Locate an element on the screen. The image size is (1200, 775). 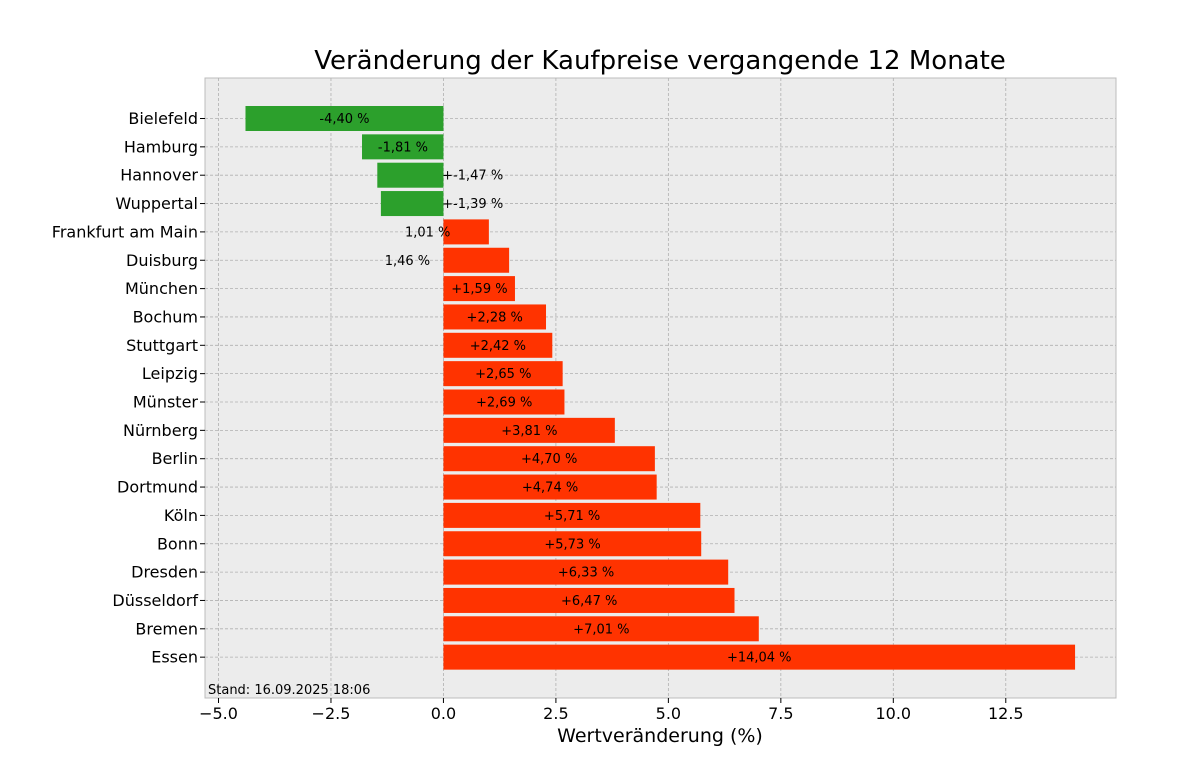
bar-bochum is located at coordinates (495, 317).